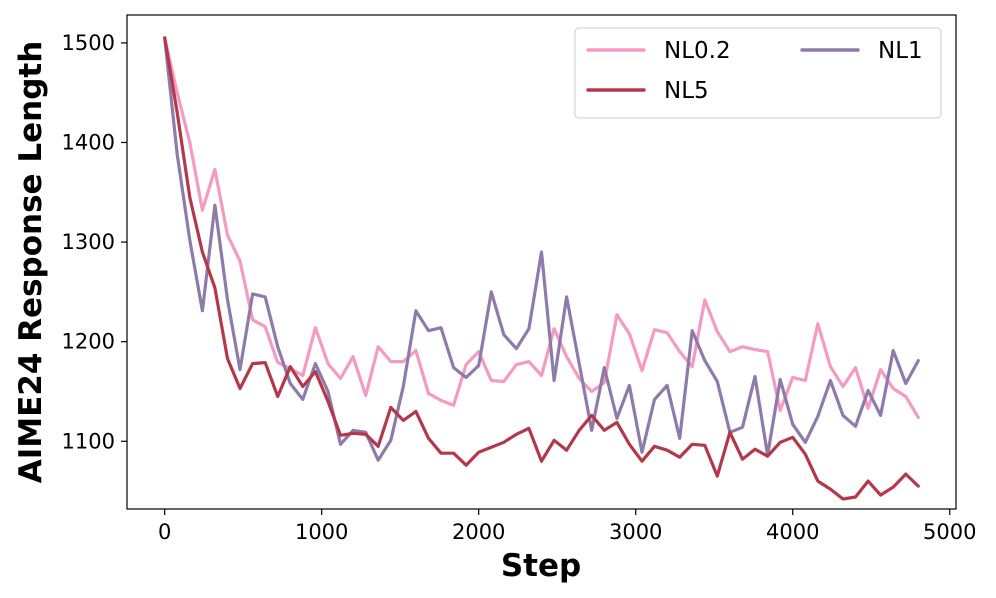 This screenshot has width=996, height=598. Describe the element at coordinates (686, 91) in the screenshot. I see `legend-label-nl5: NL5` at that location.